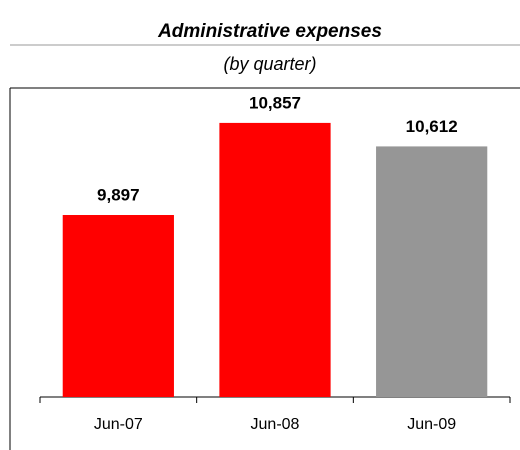 The height and width of the screenshot is (450, 520). I want to click on x-tick-label: Jun-09, so click(431, 424).